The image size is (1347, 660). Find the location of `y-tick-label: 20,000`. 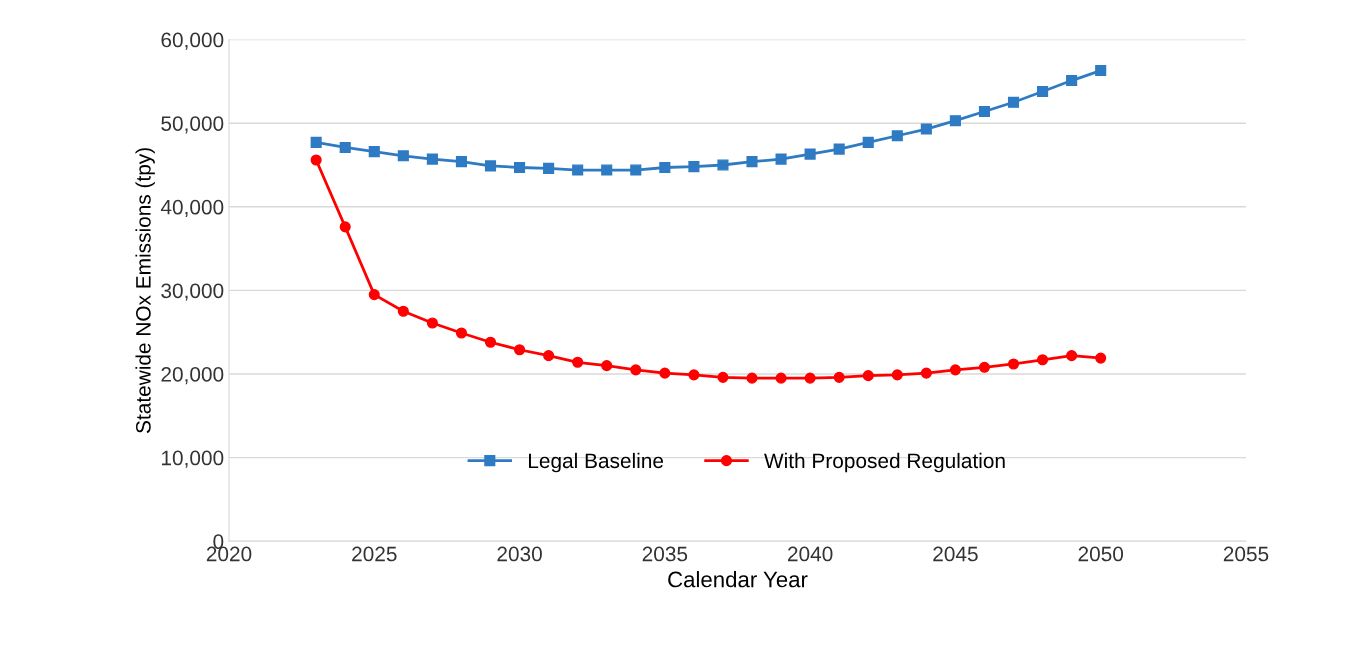

y-tick-label: 20,000 is located at coordinates (192, 376).